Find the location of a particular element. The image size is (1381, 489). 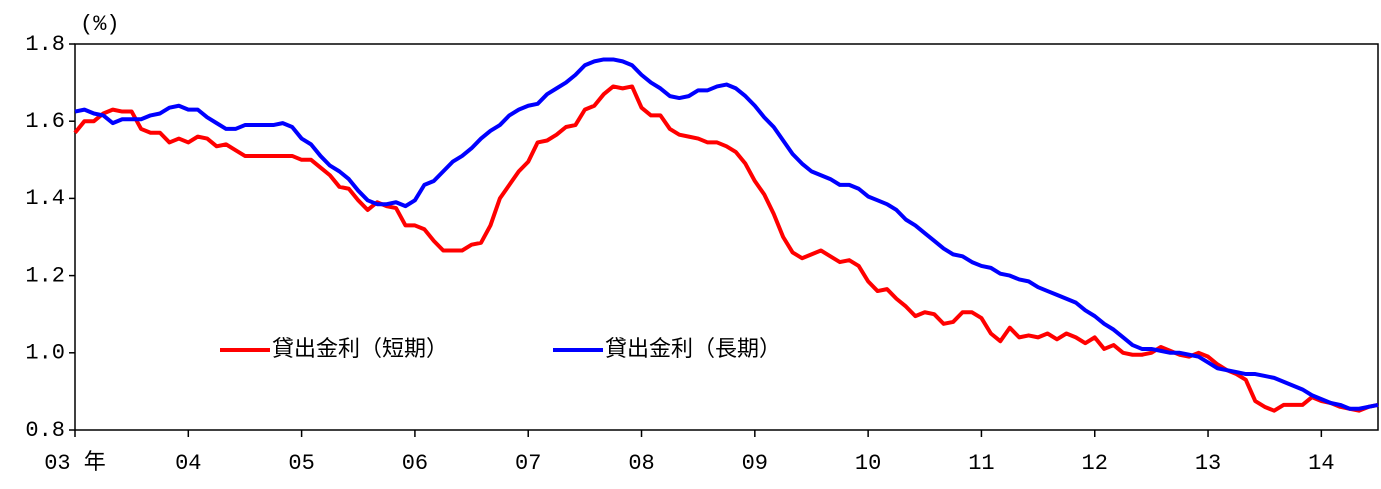

legend-label: 貸出金利（短期） is located at coordinates (360, 350).